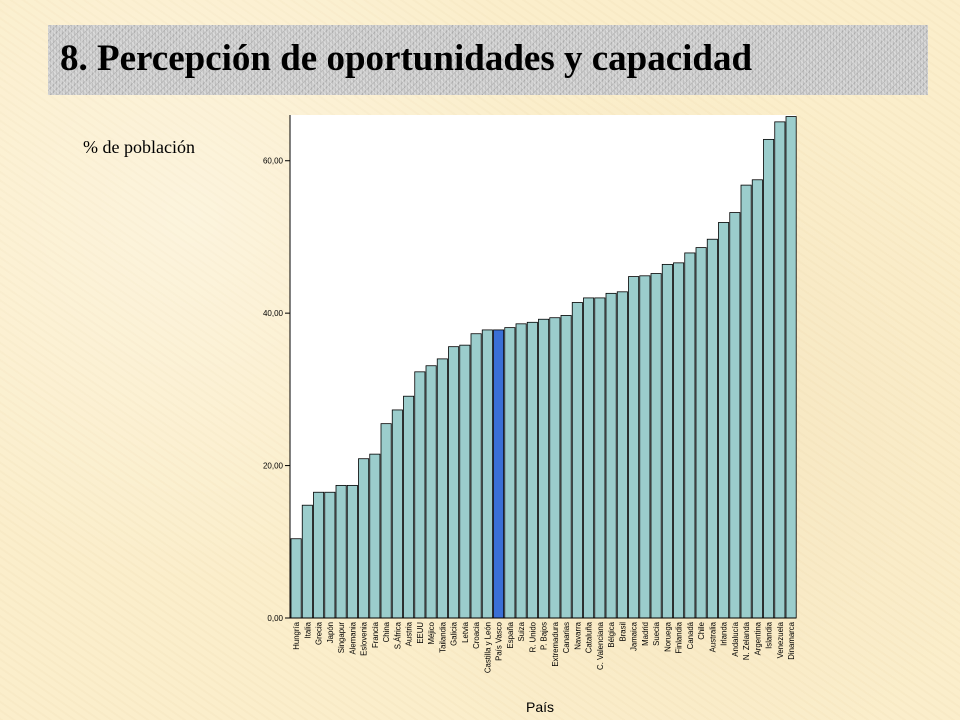 This screenshot has height=720, width=960. What do you see at coordinates (712, 636) in the screenshot?
I see `x-tick-label-37: Australia` at bounding box center [712, 636].